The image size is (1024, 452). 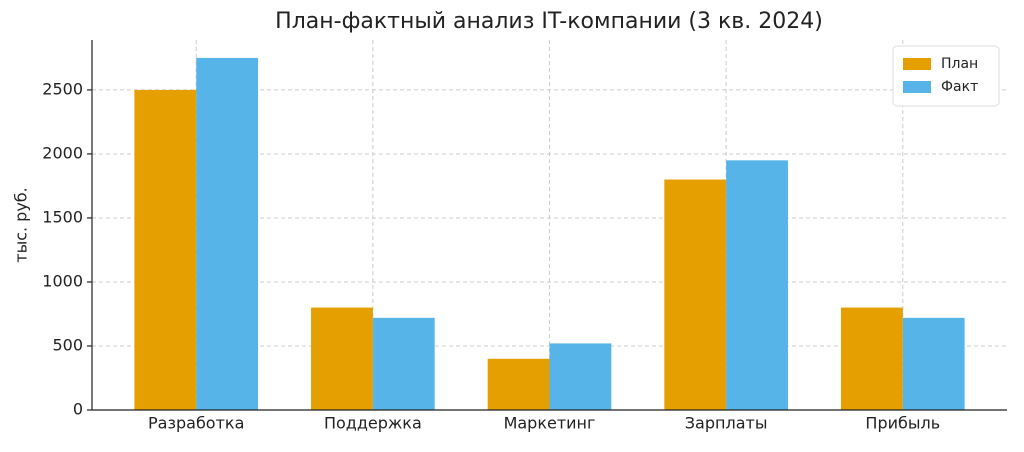 I want to click on x-tick-label: Разработка, so click(x=196, y=423).